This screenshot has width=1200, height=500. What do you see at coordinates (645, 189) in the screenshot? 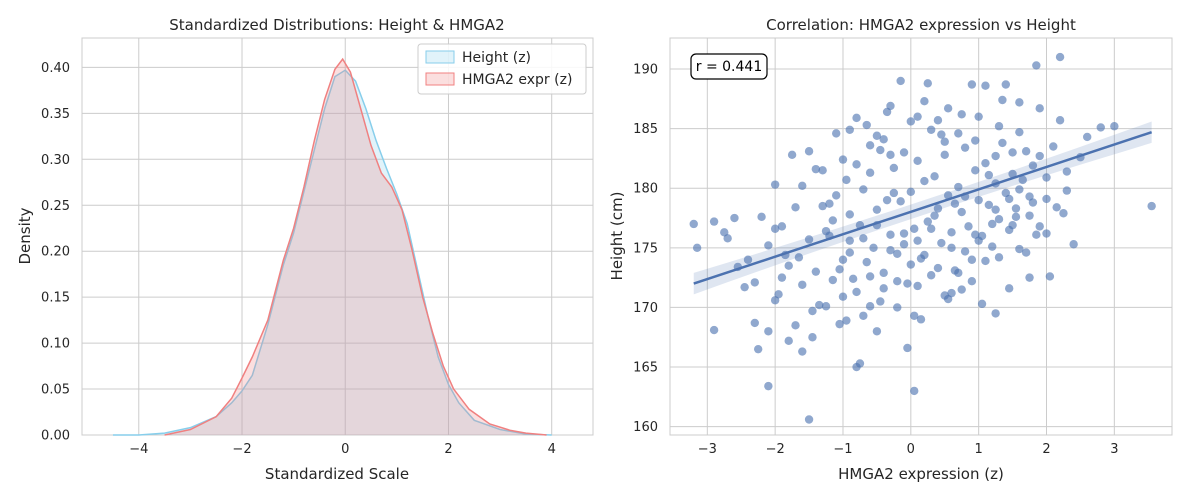
I see `scatter-y-tick-label: 180` at bounding box center [645, 189].